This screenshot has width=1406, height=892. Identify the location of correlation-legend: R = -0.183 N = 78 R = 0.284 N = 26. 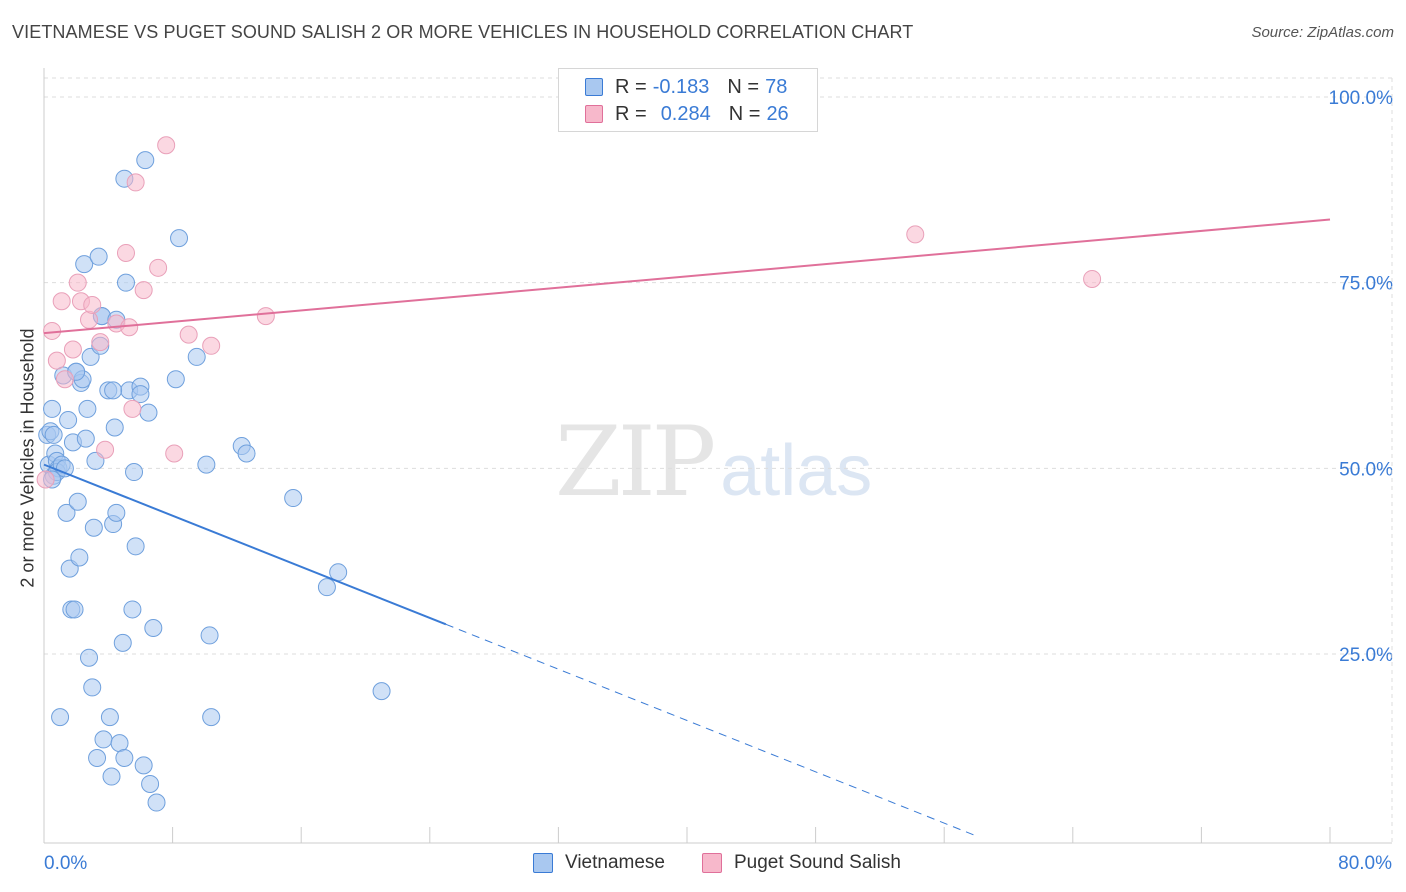
(688, 100).